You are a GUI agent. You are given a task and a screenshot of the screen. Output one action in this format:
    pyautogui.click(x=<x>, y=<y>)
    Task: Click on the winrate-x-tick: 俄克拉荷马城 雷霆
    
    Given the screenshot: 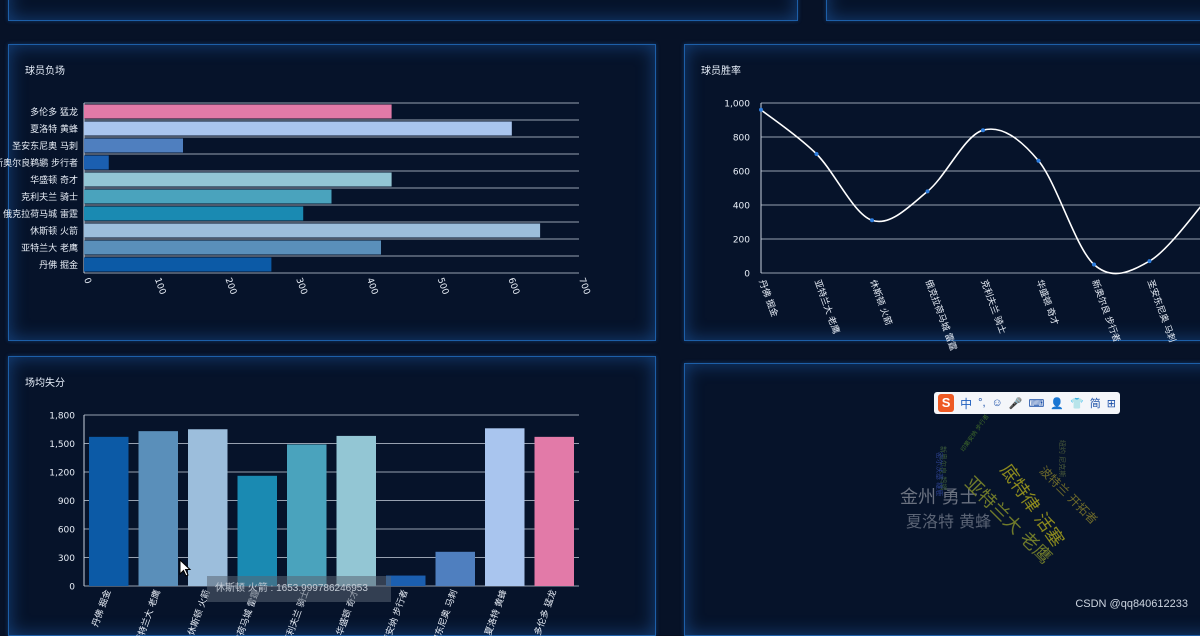 What is the action you would take?
    pyautogui.click(x=941, y=315)
    